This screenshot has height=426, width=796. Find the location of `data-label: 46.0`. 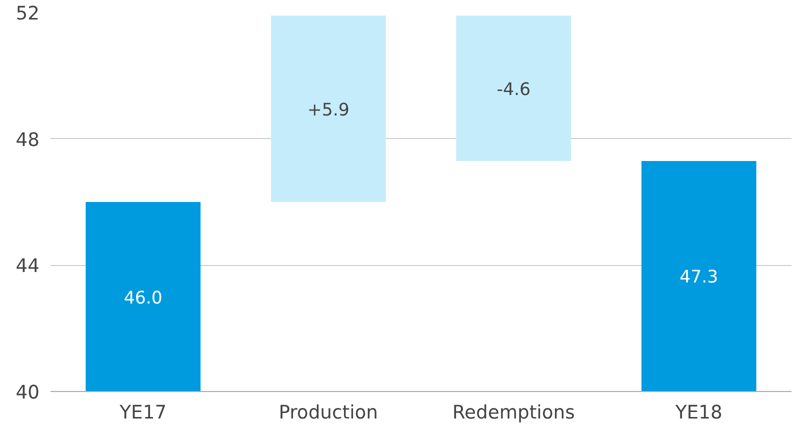

data-label: 46.0 is located at coordinates (143, 298).